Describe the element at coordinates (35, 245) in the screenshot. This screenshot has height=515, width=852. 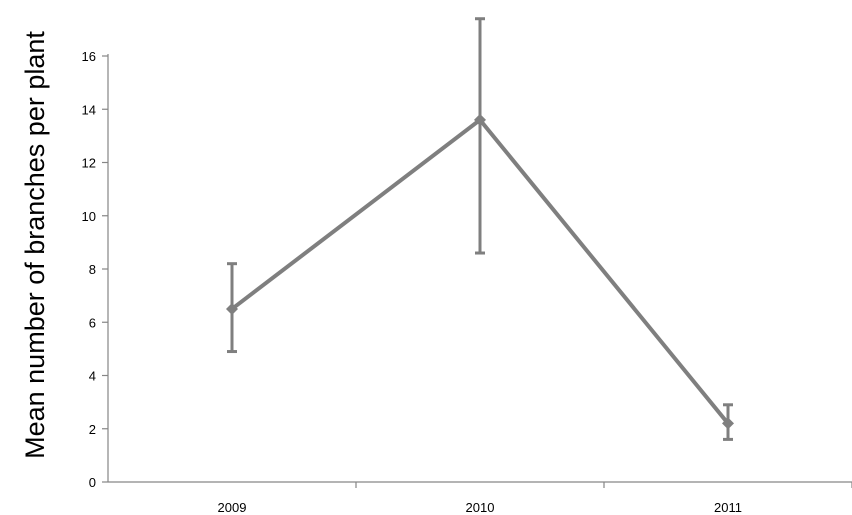
I see `y-axis-label: Mean number of branches per plant` at that location.